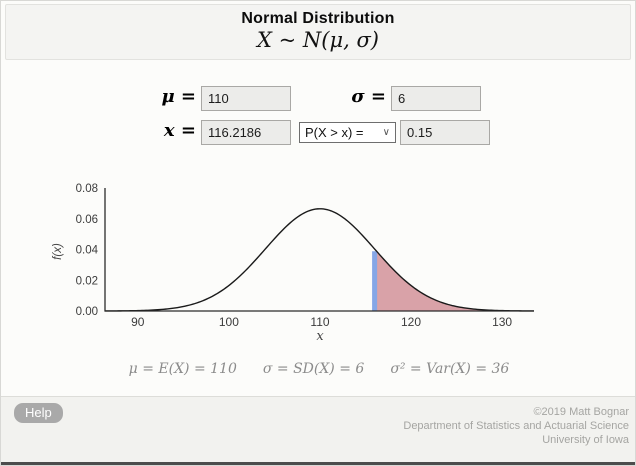  Describe the element at coordinates (179, 130) in the screenshot. I see `x-label: x =` at that location.